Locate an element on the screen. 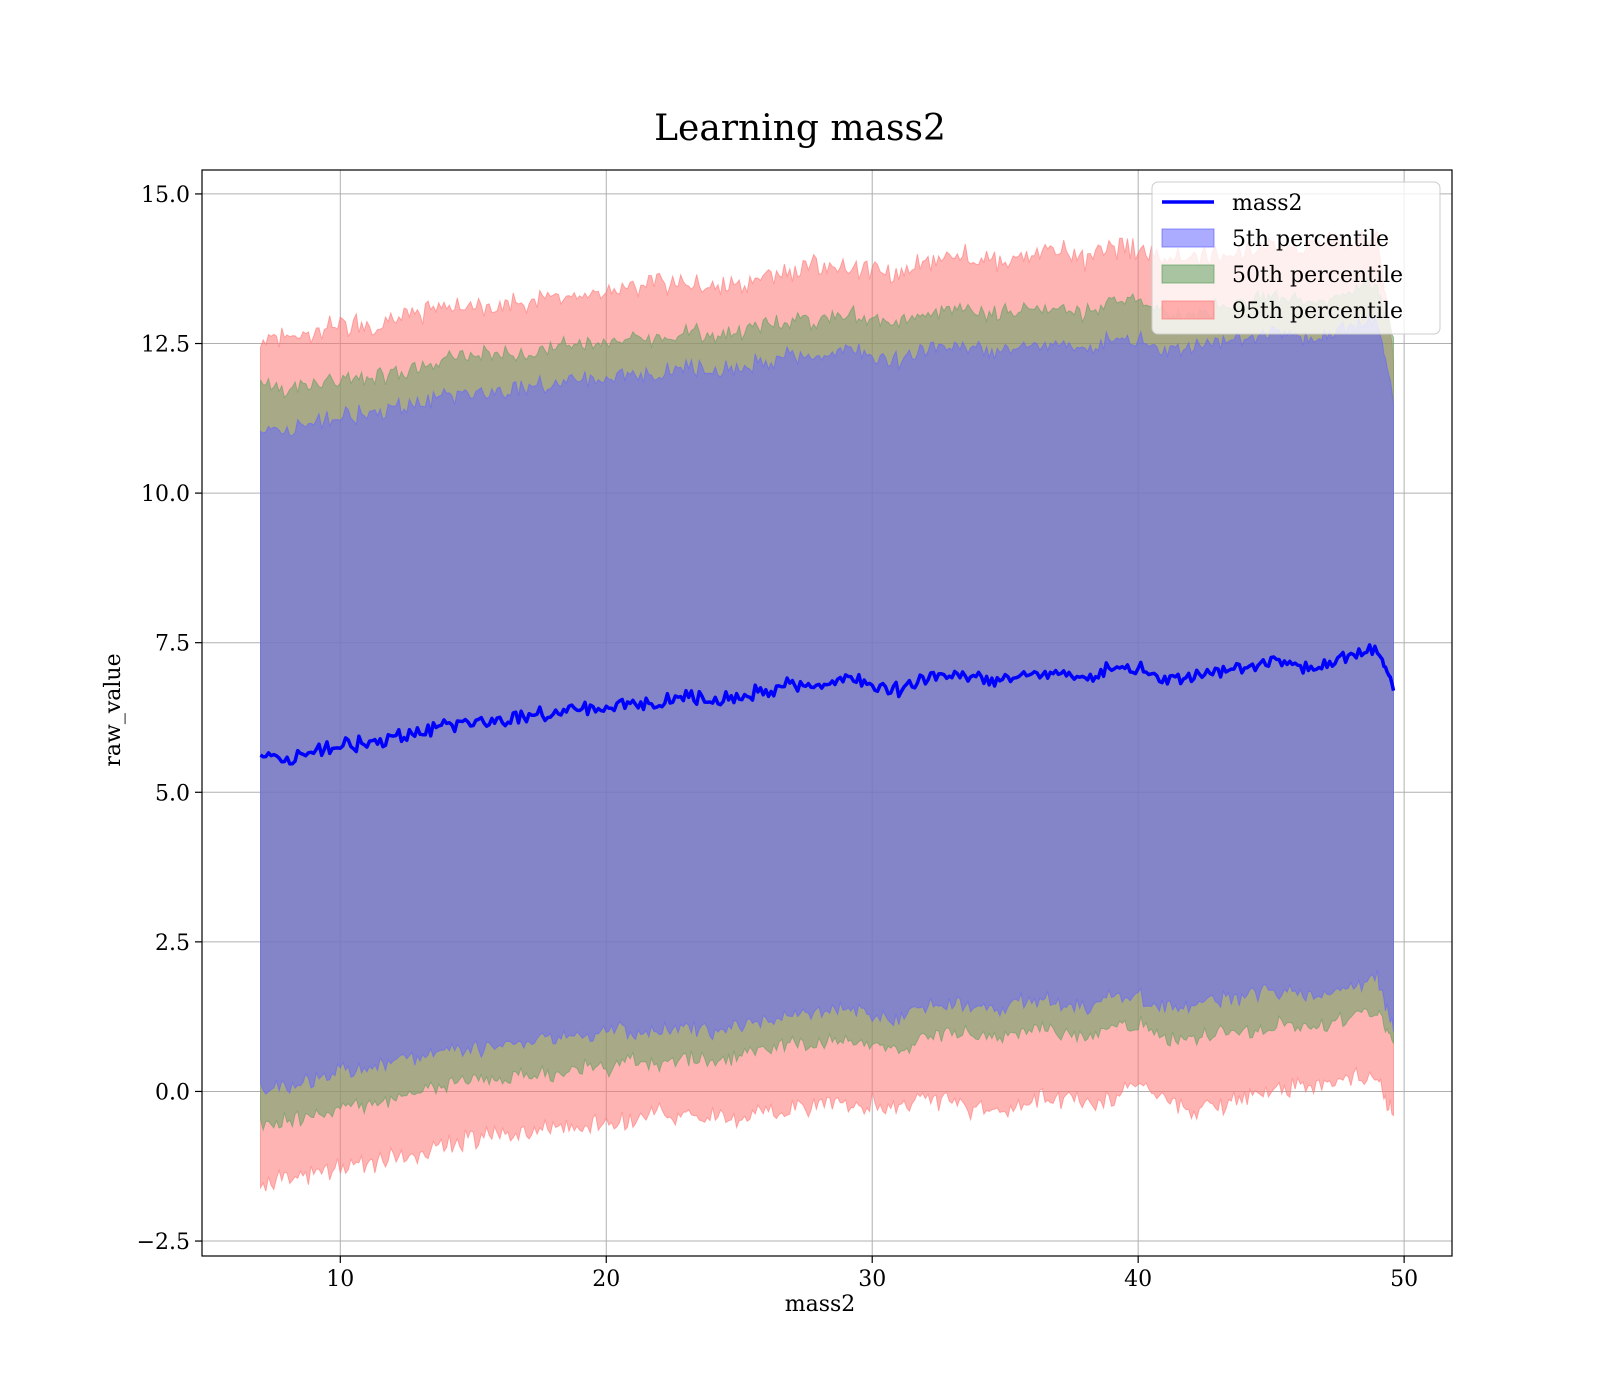  legend-label: mass2 is located at coordinates (1267, 203).